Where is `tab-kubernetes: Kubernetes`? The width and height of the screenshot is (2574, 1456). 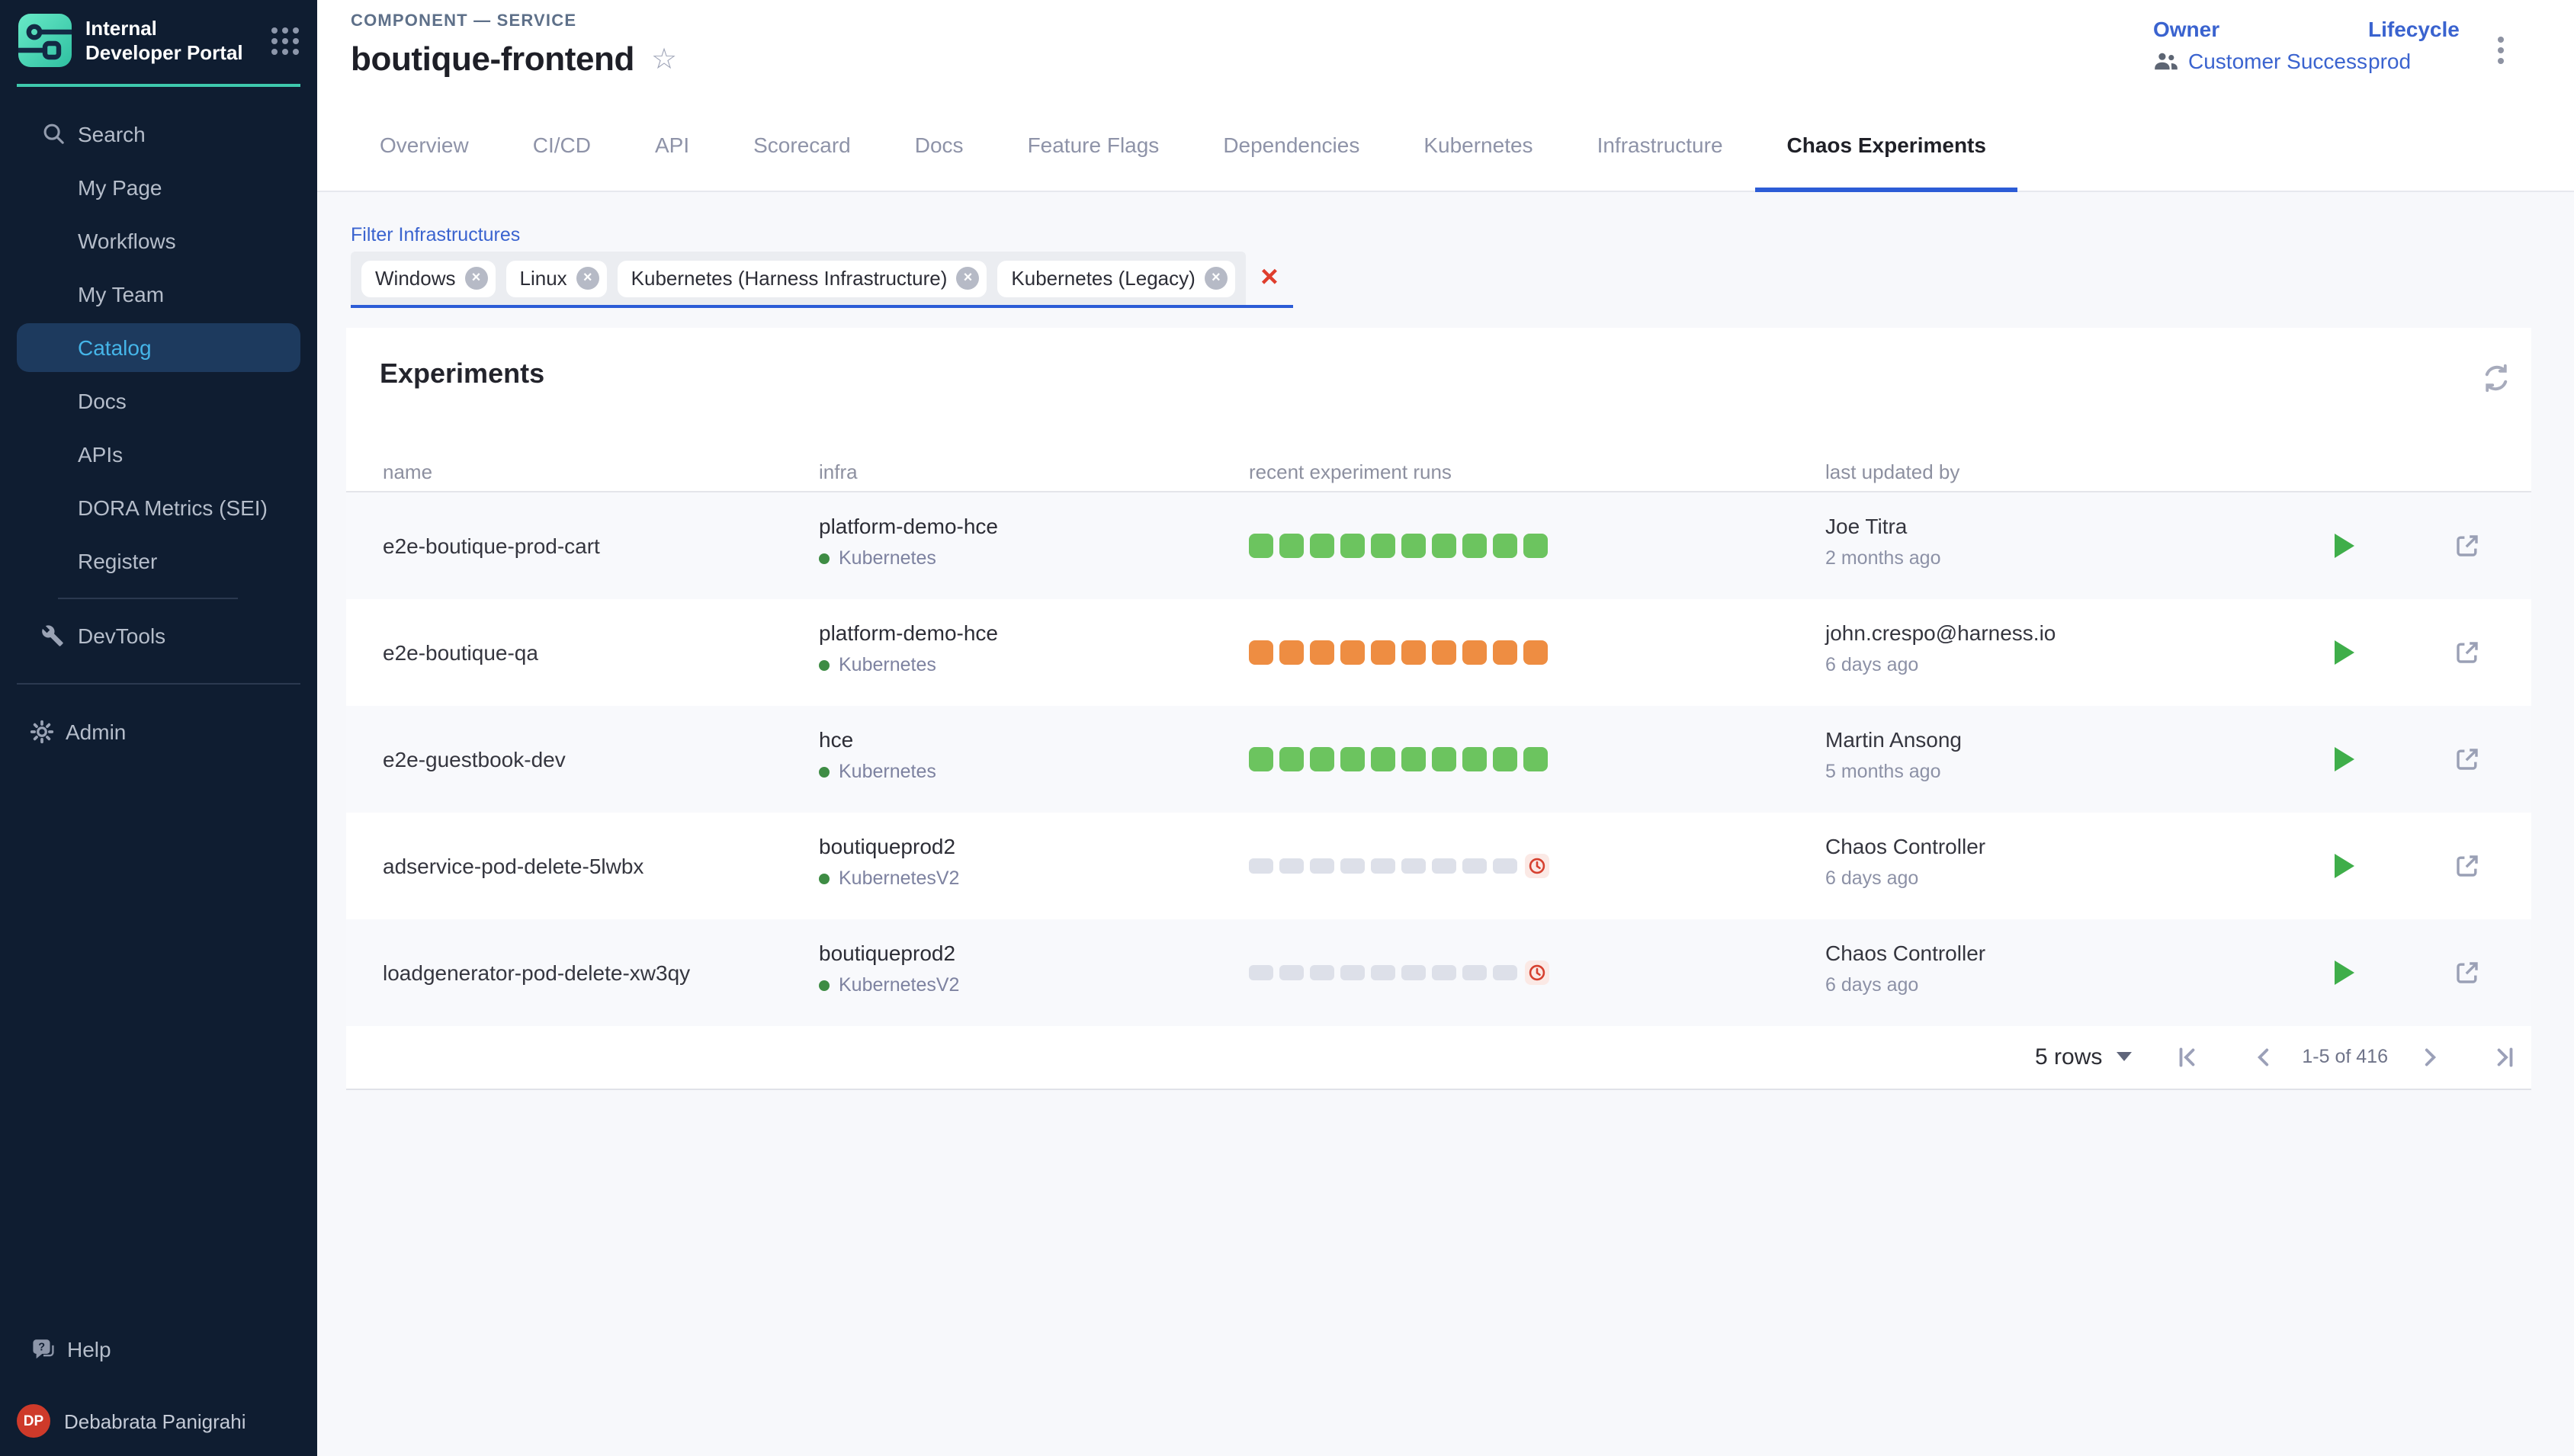 tab-kubernetes: Kubernetes is located at coordinates (1478, 145).